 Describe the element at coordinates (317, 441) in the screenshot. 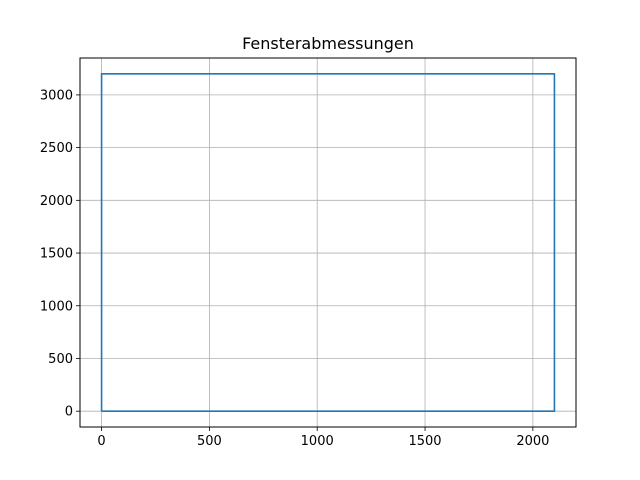

I see `x-tick-label: 1000` at that location.